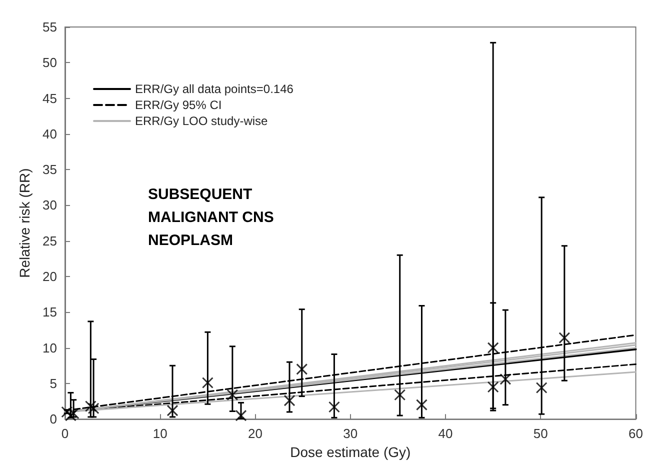 This screenshot has width=654, height=472. Describe the element at coordinates (636, 434) in the screenshot. I see `x-tick-label: 60` at that location.